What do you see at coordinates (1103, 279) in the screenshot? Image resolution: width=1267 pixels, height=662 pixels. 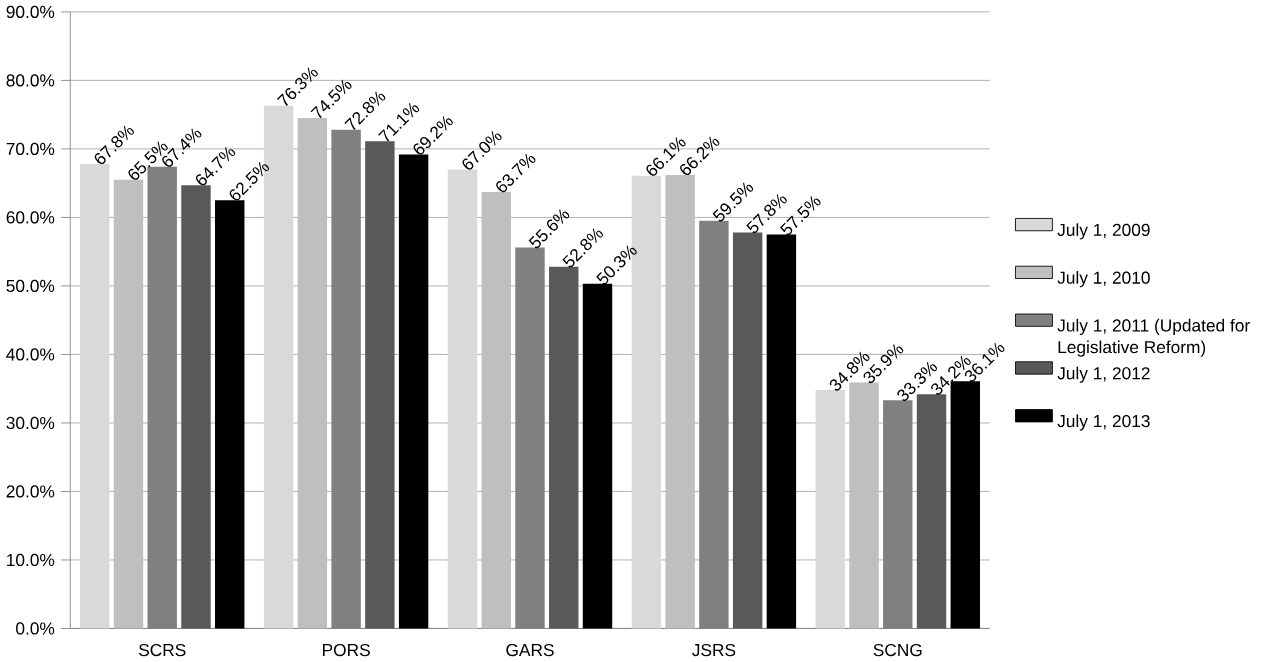 I see `legend-label: July 1, 2010` at bounding box center [1103, 279].